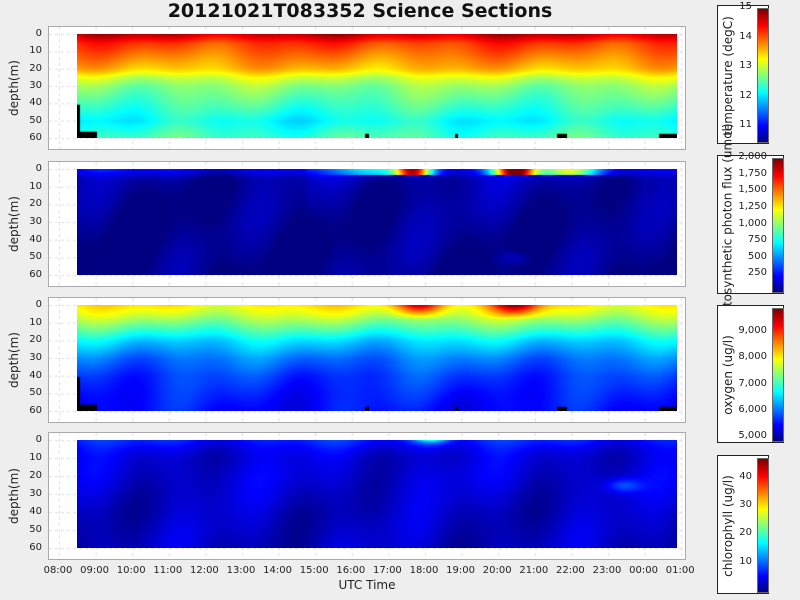 The width and height of the screenshot is (800, 600). What do you see at coordinates (367, 585) in the screenshot?
I see `x-axis-label: UTC Time` at bounding box center [367, 585].